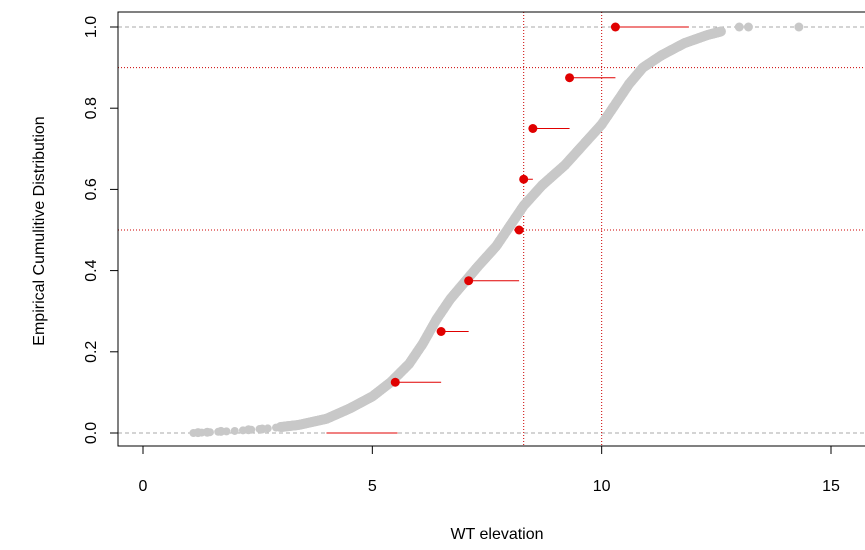 The image size is (865, 550). Describe the element at coordinates (602, 486) in the screenshot. I see `x-tick-label: 10` at that location.